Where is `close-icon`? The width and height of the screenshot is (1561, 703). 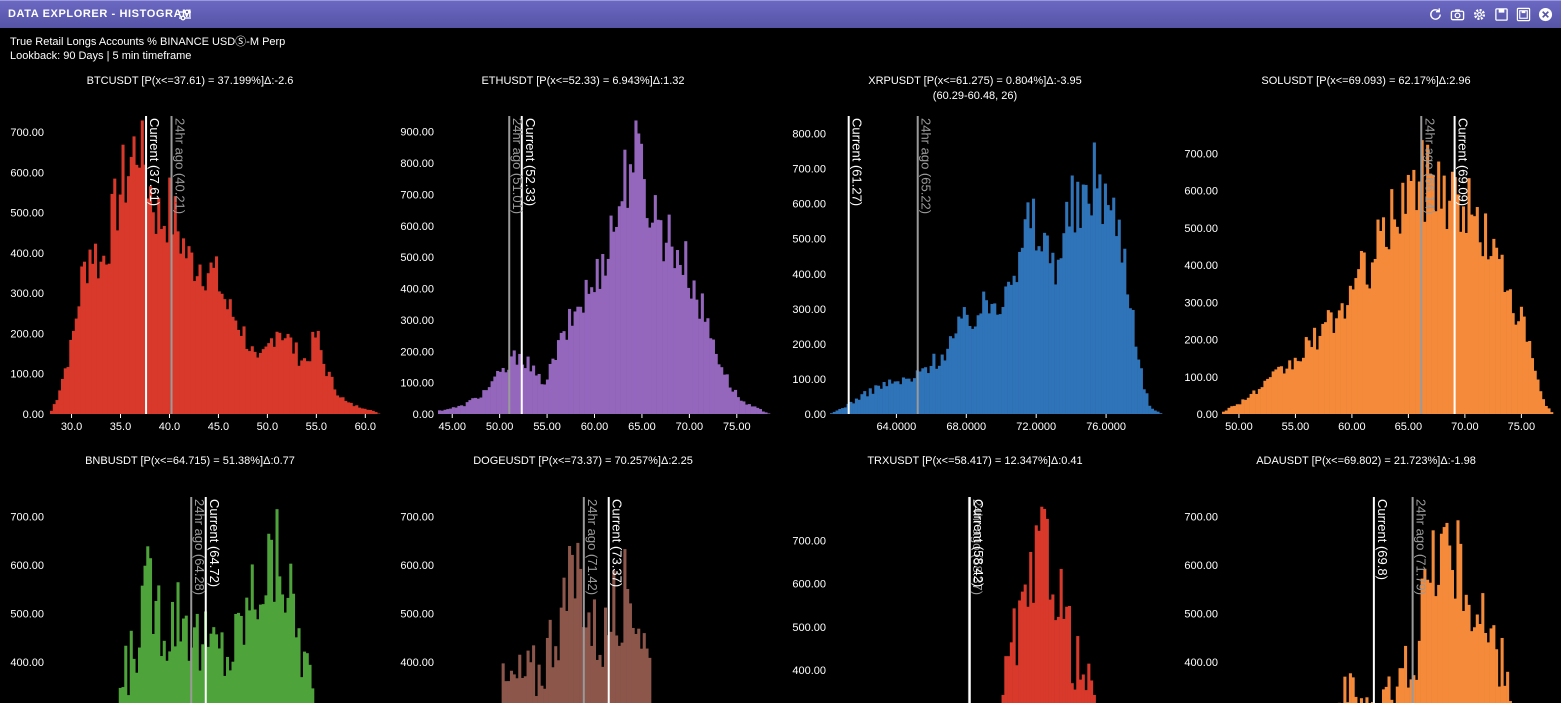
close-icon is located at coordinates (1545, 14).